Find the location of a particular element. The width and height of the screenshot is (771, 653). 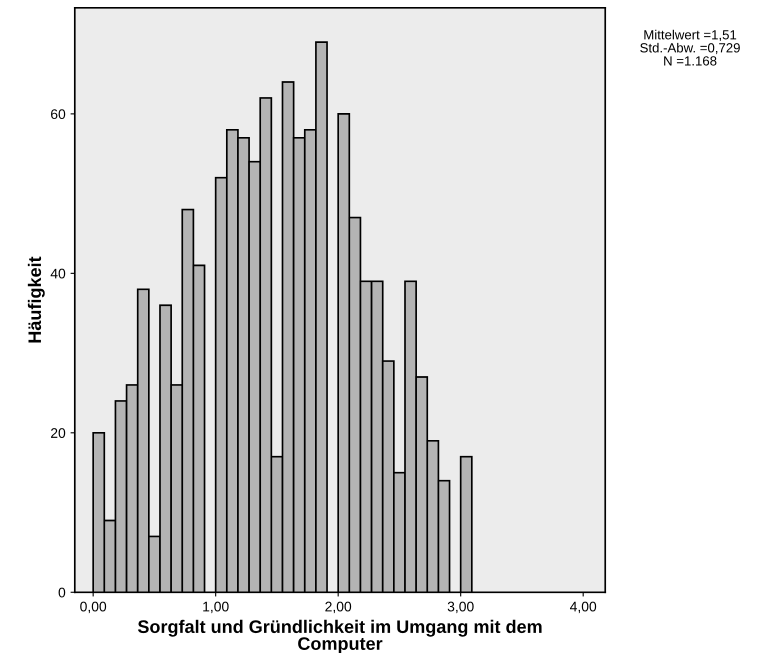

x-tick-label: 4,00 is located at coordinates (583, 608).